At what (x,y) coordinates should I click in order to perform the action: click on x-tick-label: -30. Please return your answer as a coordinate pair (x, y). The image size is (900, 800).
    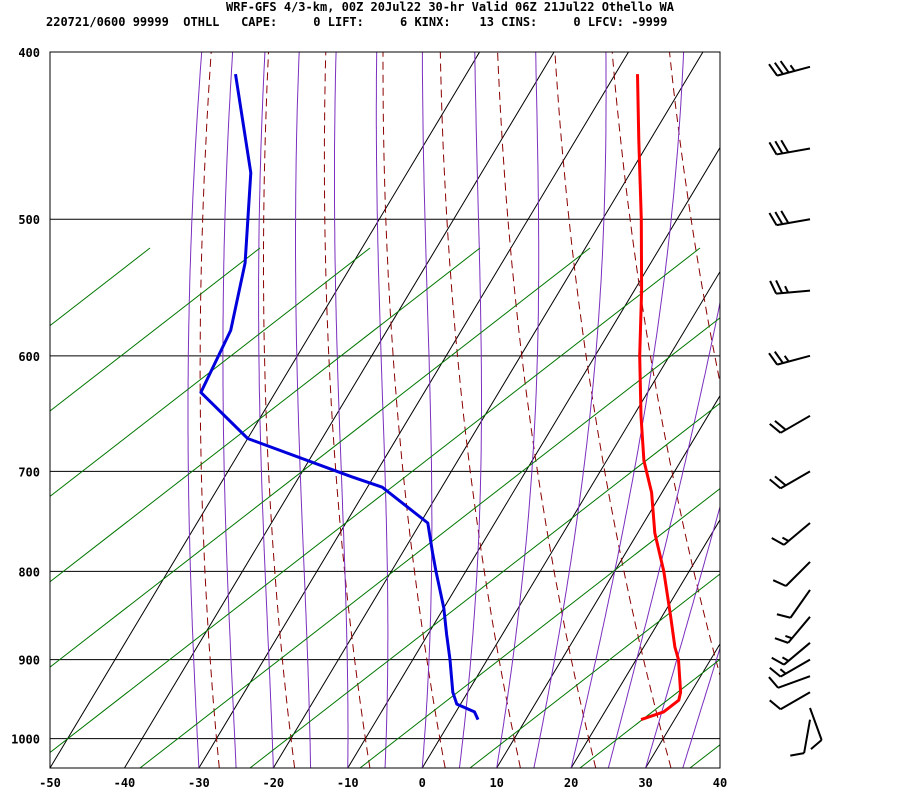
    Looking at the image, I should click on (199, 783).